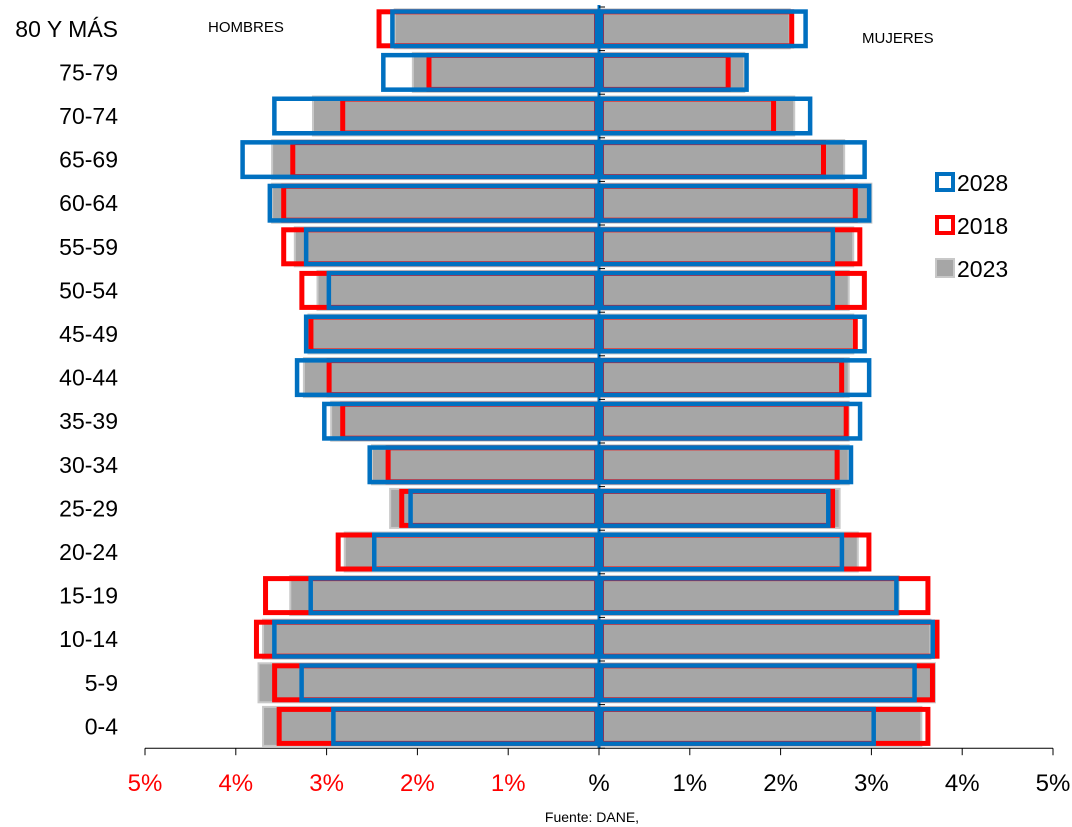 The image size is (1072, 827). I want to click on category-label: 50-54, so click(88, 290).